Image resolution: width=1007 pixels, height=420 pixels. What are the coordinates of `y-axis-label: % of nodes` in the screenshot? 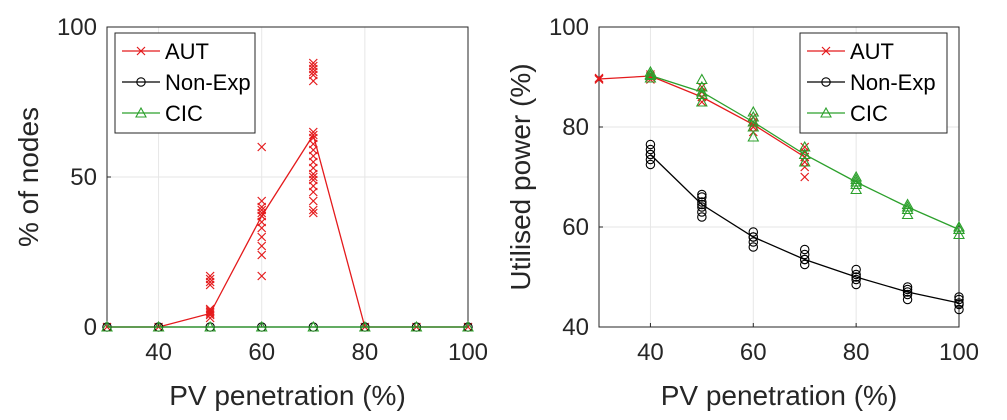 It's located at (28, 177).